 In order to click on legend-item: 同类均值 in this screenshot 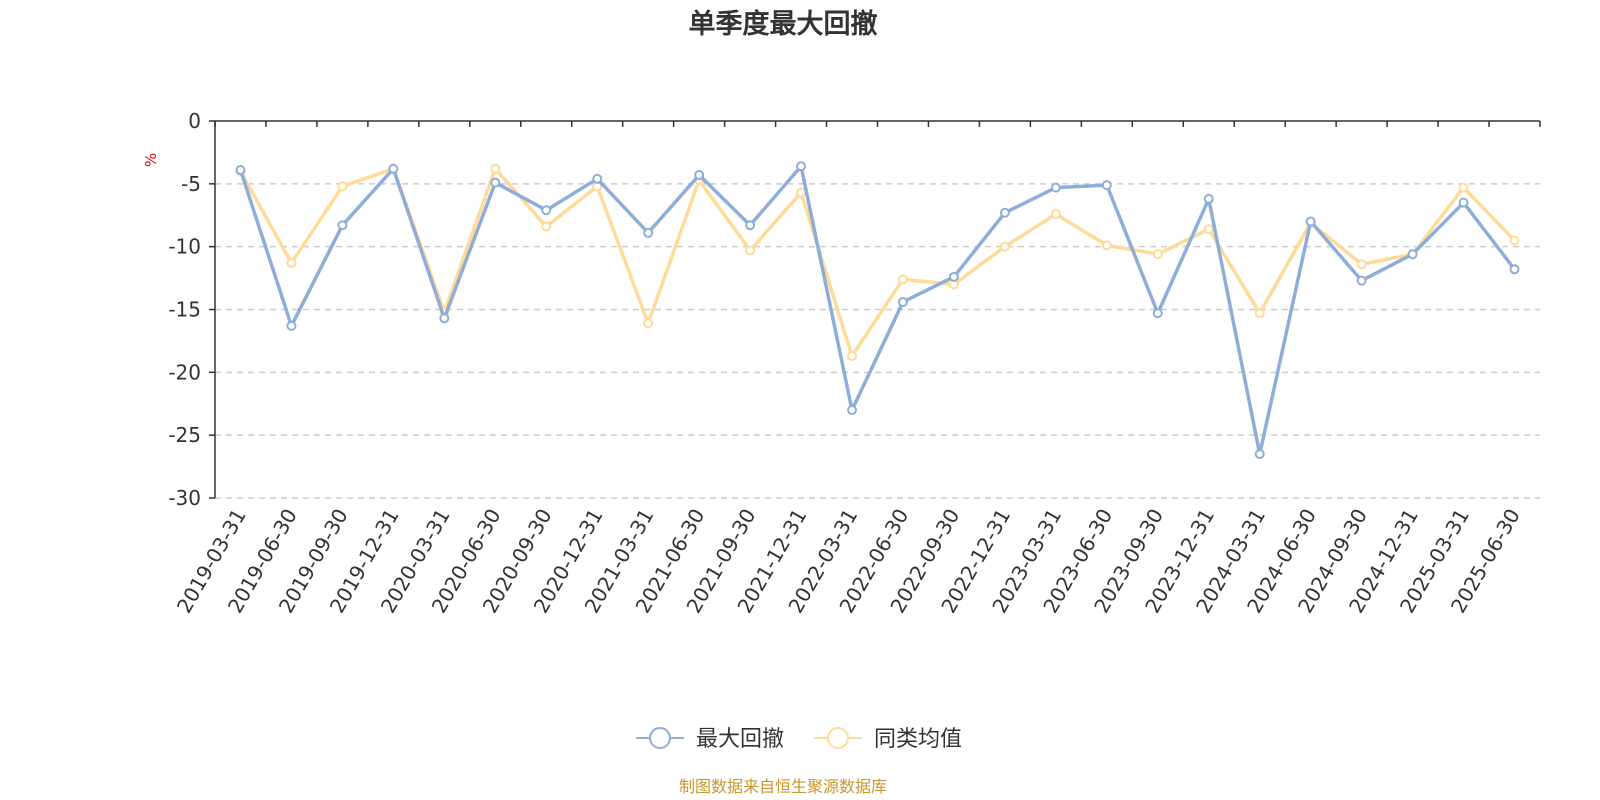, I will do `click(888, 739)`.